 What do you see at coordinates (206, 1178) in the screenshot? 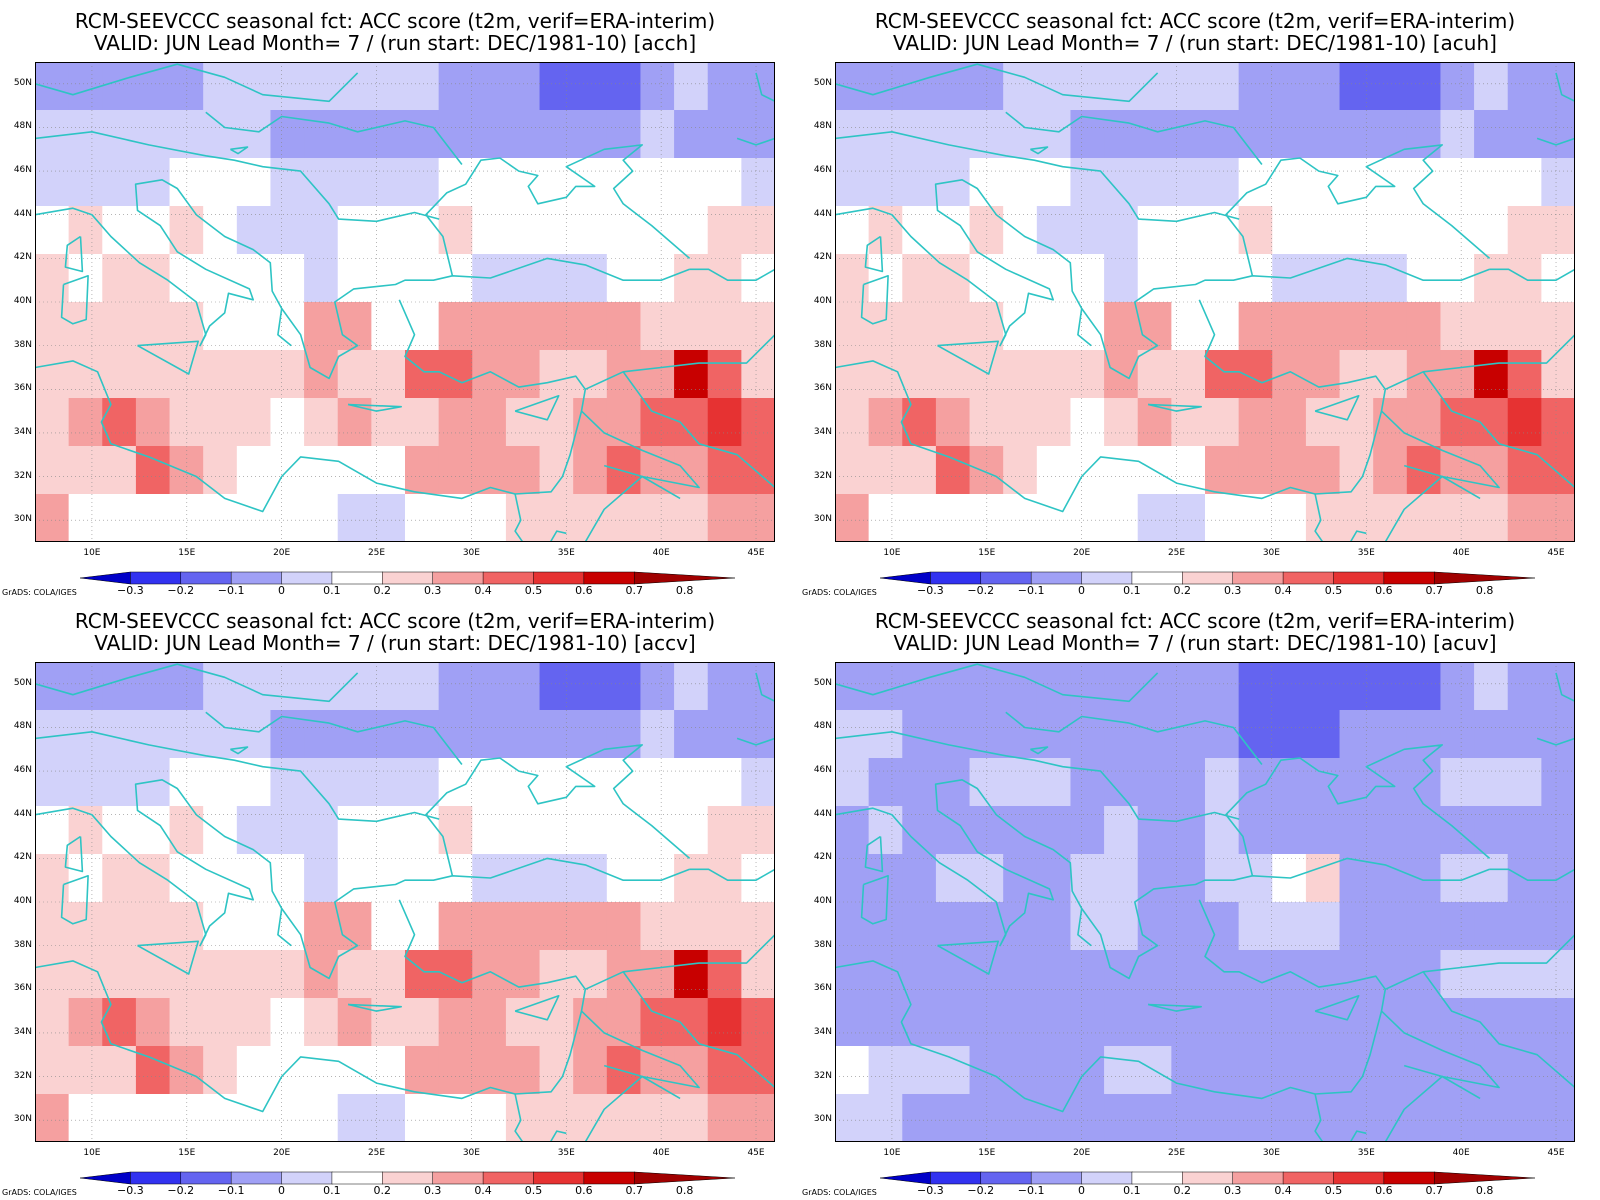
I see `colorbar-swatch` at bounding box center [206, 1178].